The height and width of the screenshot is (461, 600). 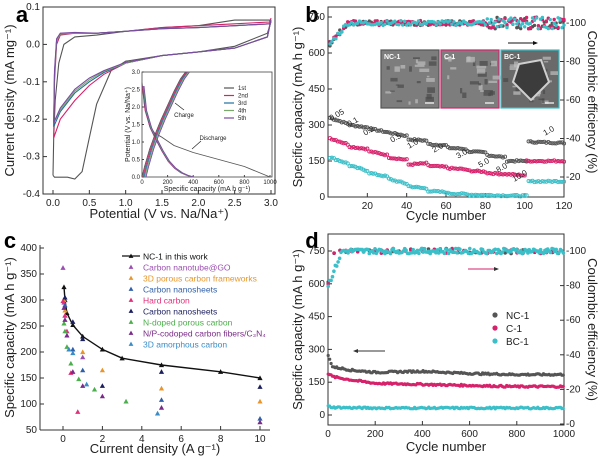 What do you see at coordinates (185, 345) in the screenshot?
I see `legend-label: 3D amorphous carbon` at bounding box center [185, 345].